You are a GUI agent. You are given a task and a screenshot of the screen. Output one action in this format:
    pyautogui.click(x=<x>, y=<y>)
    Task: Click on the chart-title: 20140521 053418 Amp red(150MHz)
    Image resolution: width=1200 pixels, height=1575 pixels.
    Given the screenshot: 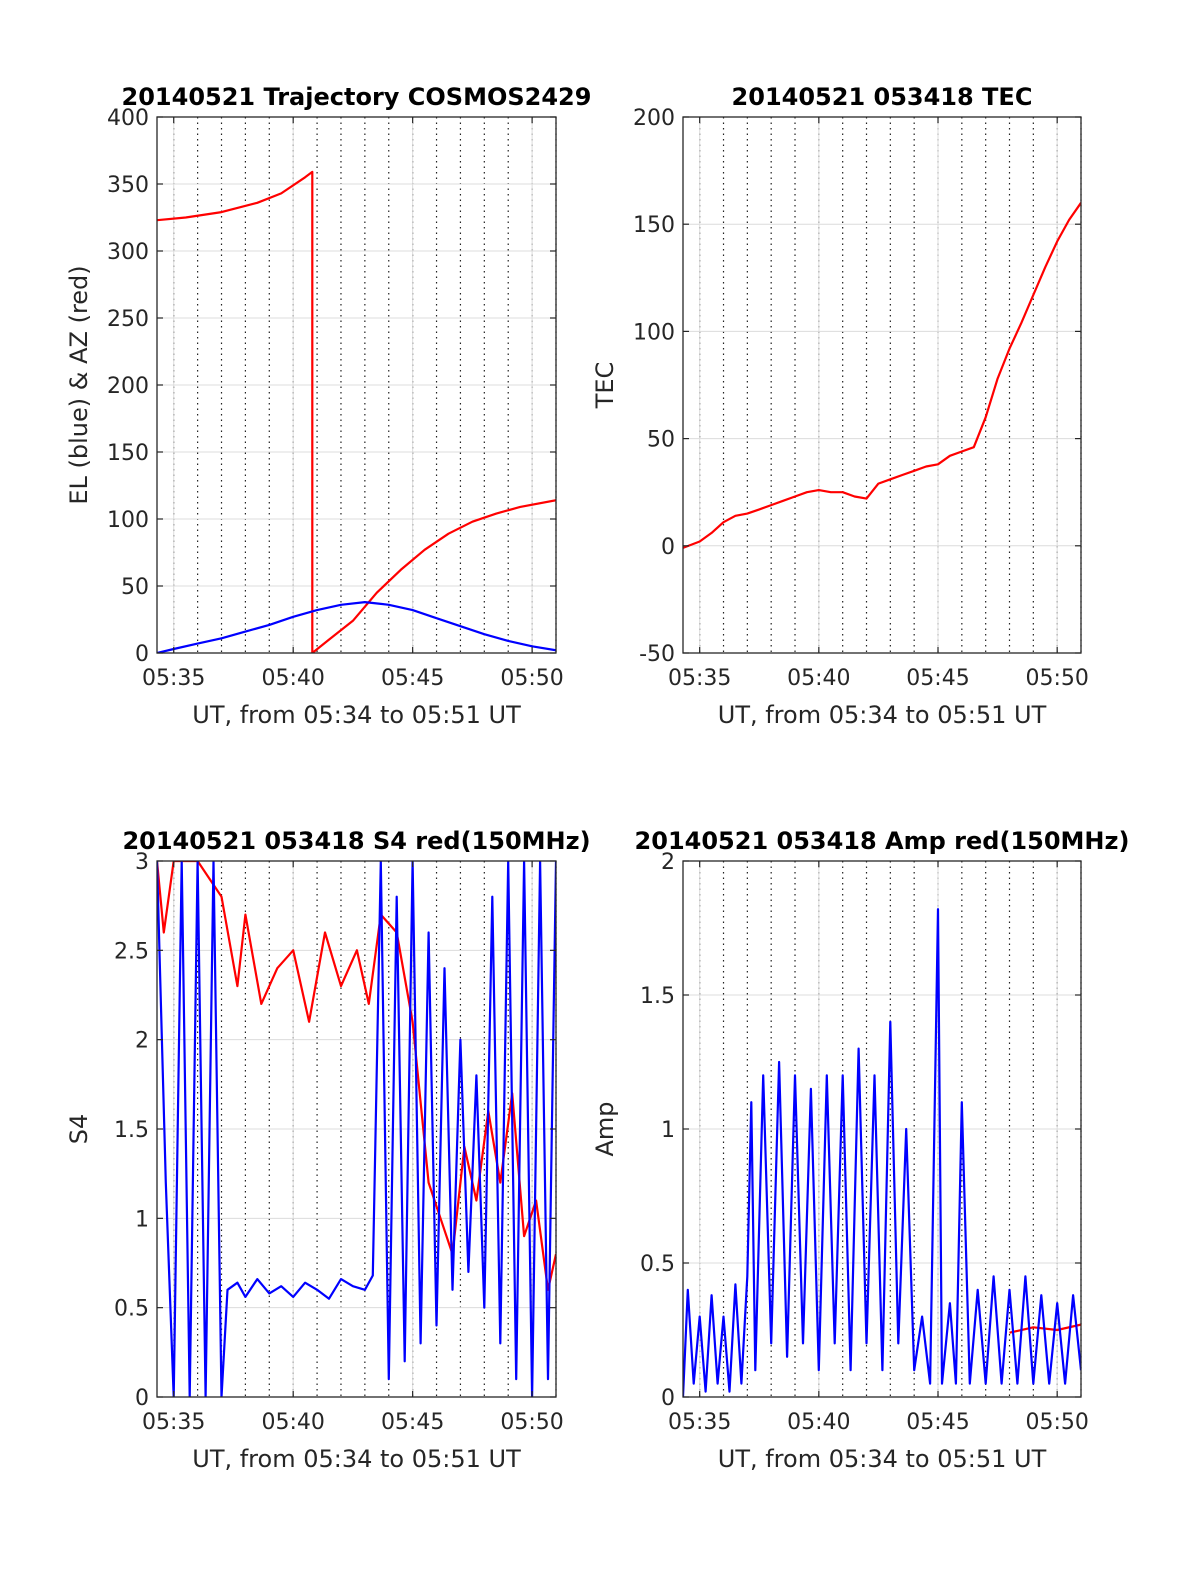 What is the action you would take?
    pyautogui.click(x=882, y=841)
    